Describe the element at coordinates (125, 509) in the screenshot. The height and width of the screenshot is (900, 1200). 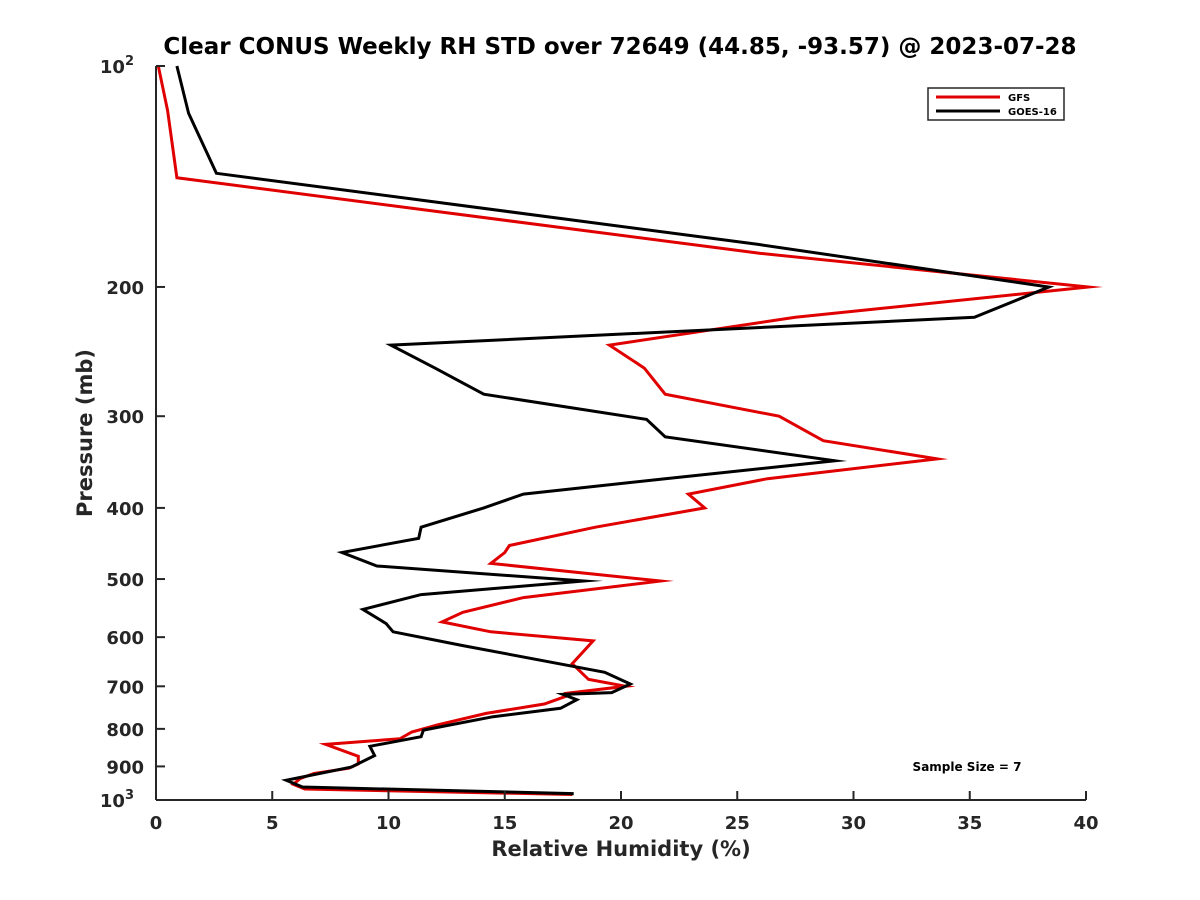
I see `y-tick-label: 400` at that location.